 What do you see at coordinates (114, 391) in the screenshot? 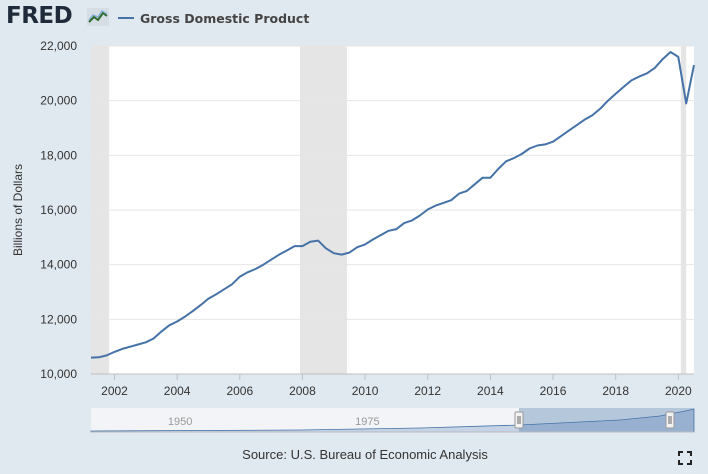
I see `x-tick-label: 2002` at bounding box center [114, 391].